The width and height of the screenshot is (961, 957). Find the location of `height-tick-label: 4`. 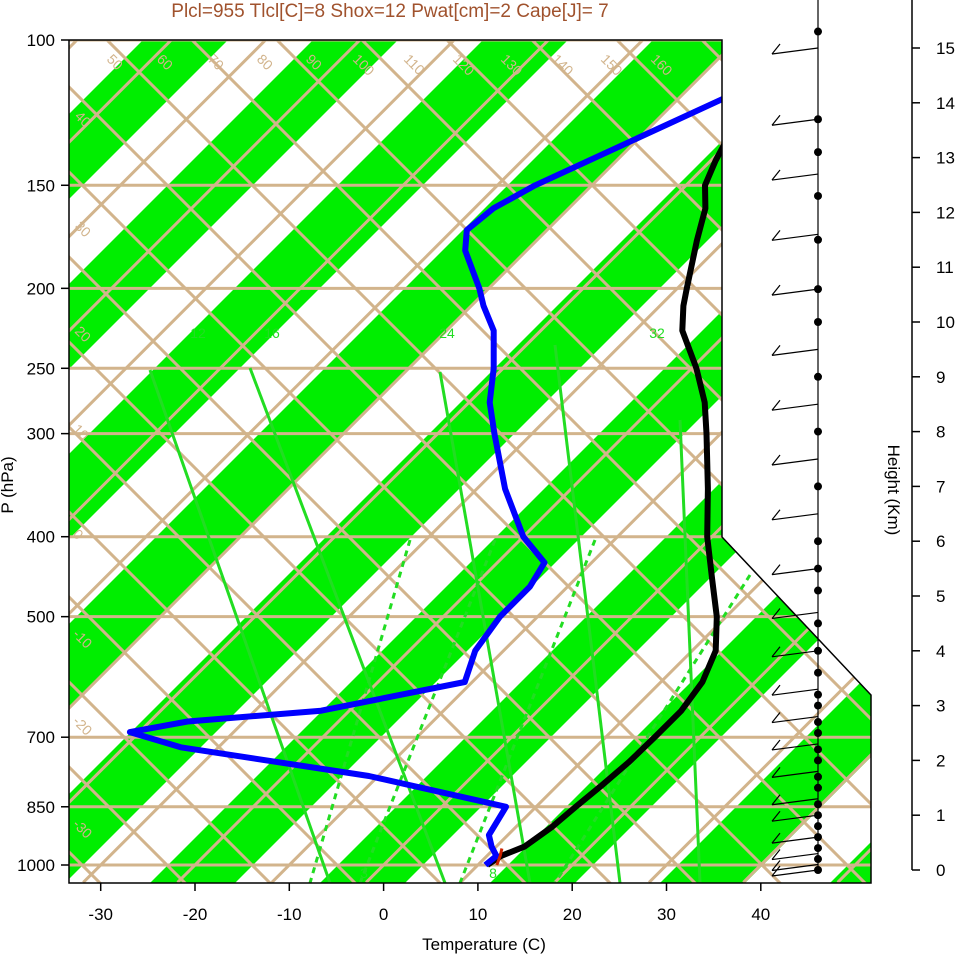

height-tick-label: 4 is located at coordinates (940, 651).